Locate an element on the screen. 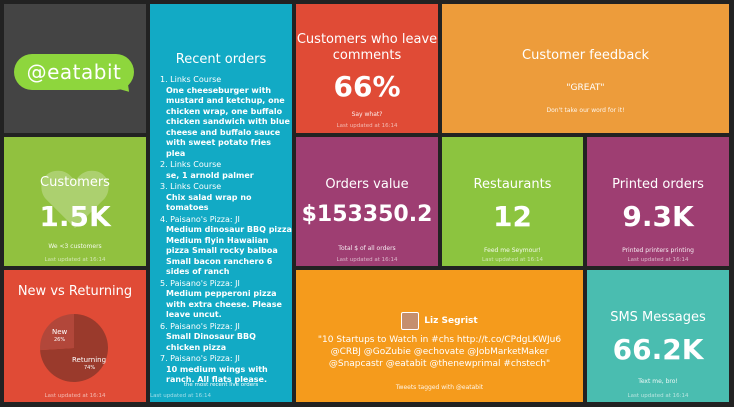 This screenshot has height=407, width=734. comments-updated: Last updated at 16:14 is located at coordinates (367, 126).